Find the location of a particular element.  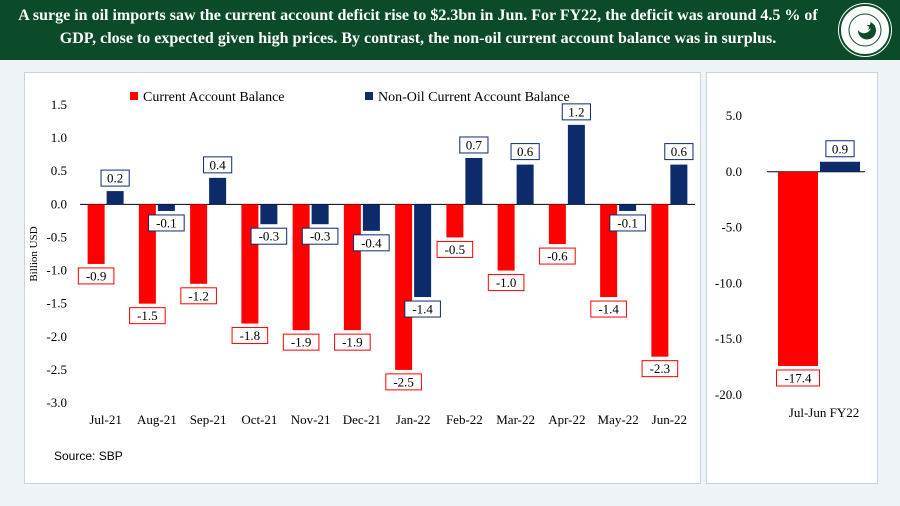

data-label-non-oil: 0.4 is located at coordinates (218, 164).